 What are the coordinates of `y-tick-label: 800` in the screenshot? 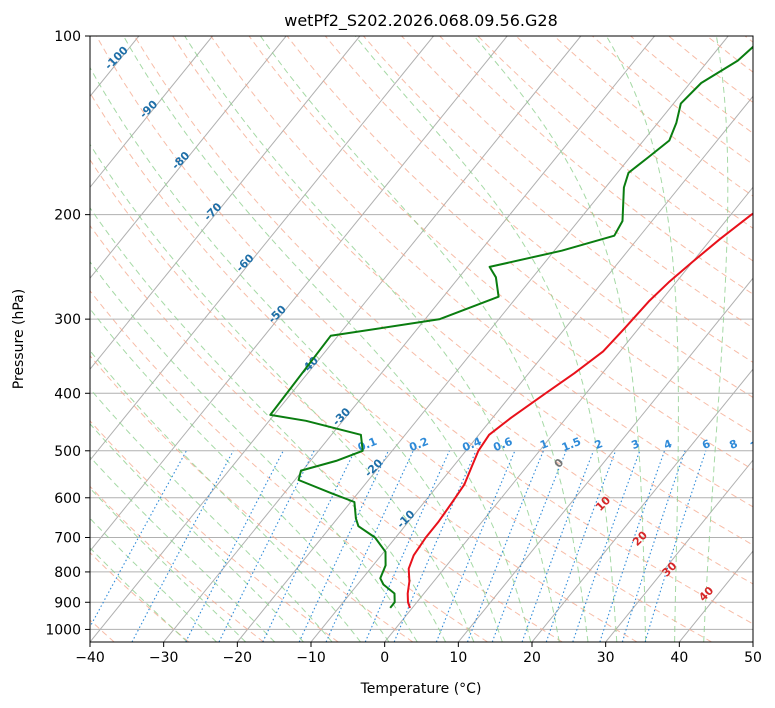 It's located at (67, 573).